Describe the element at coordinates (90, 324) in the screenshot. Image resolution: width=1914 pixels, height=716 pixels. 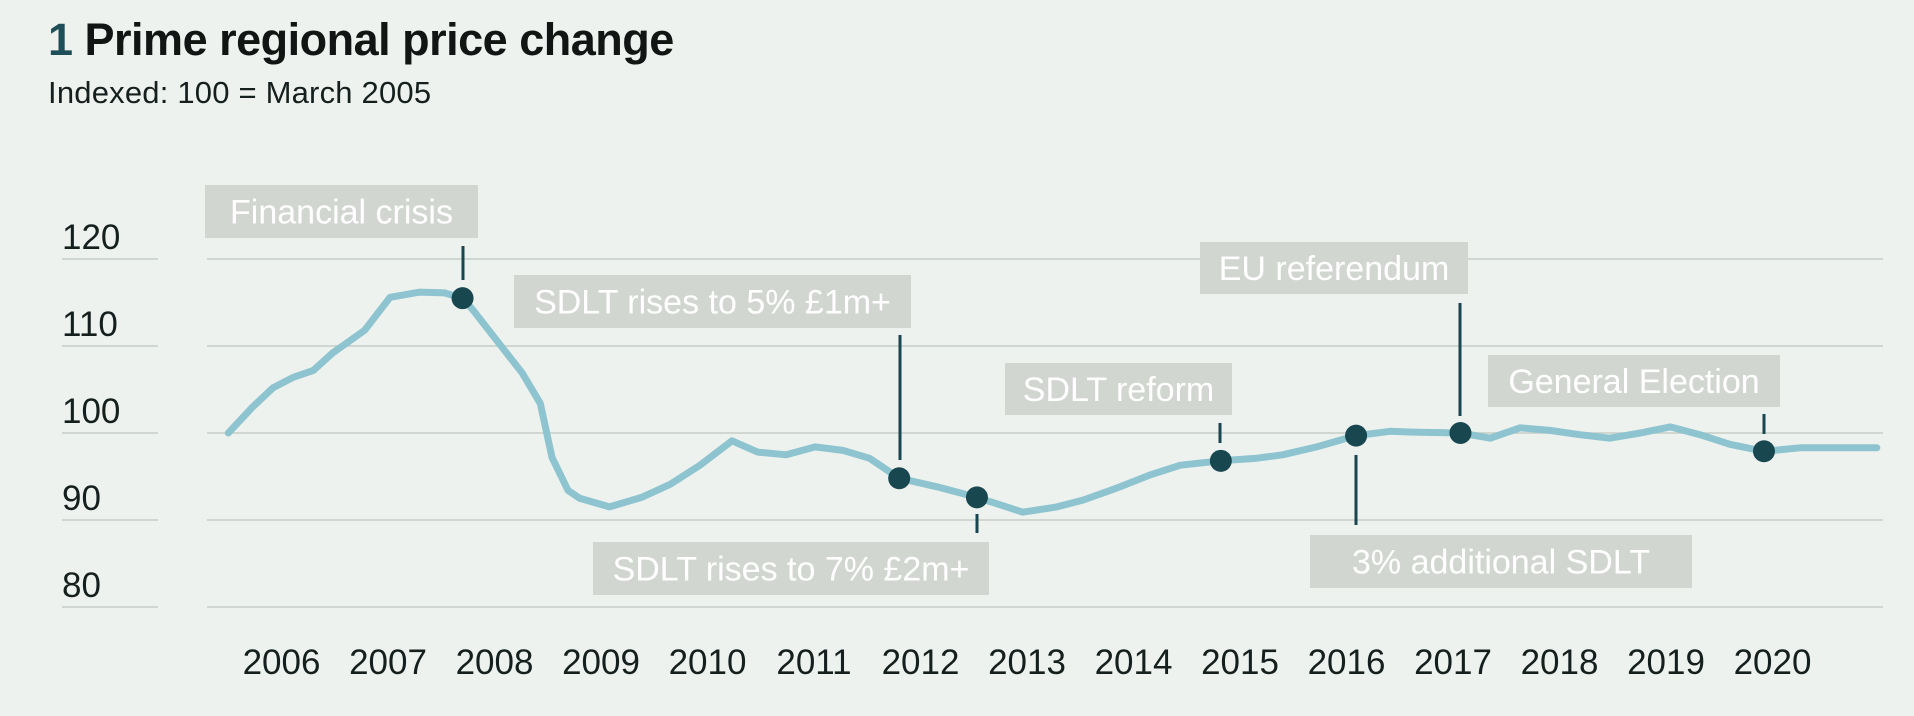
I see `y-axis-label: 110` at that location.